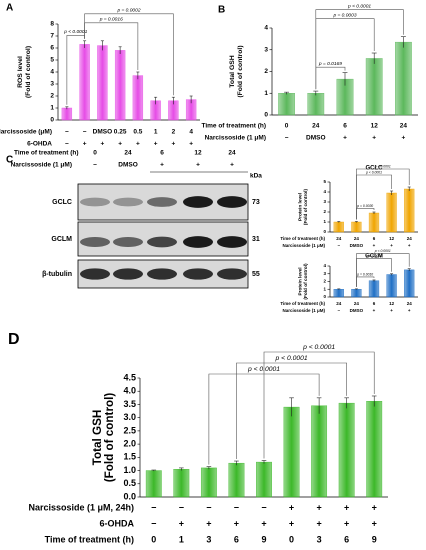  Describe the element at coordinates (291, 411) in the screenshot. I see `bracket-line` at that location.